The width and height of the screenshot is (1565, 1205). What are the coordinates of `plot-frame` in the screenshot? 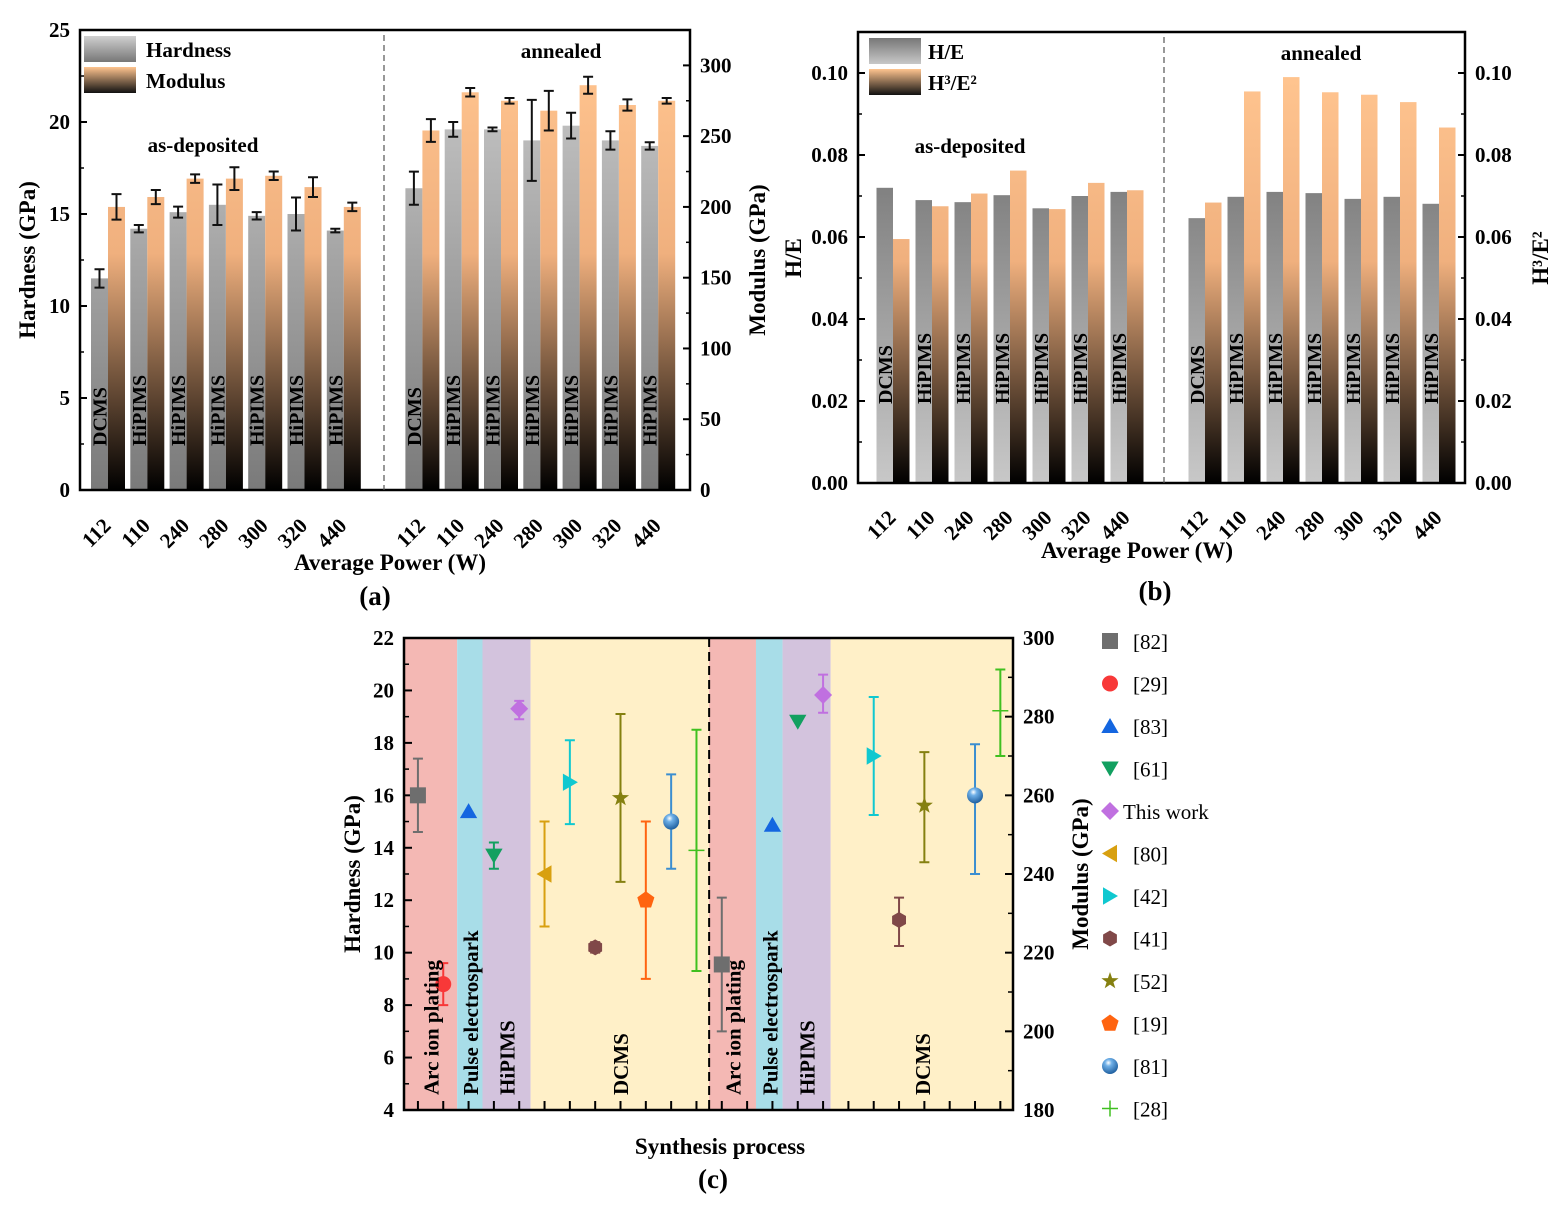 It's located at (1161, 257).